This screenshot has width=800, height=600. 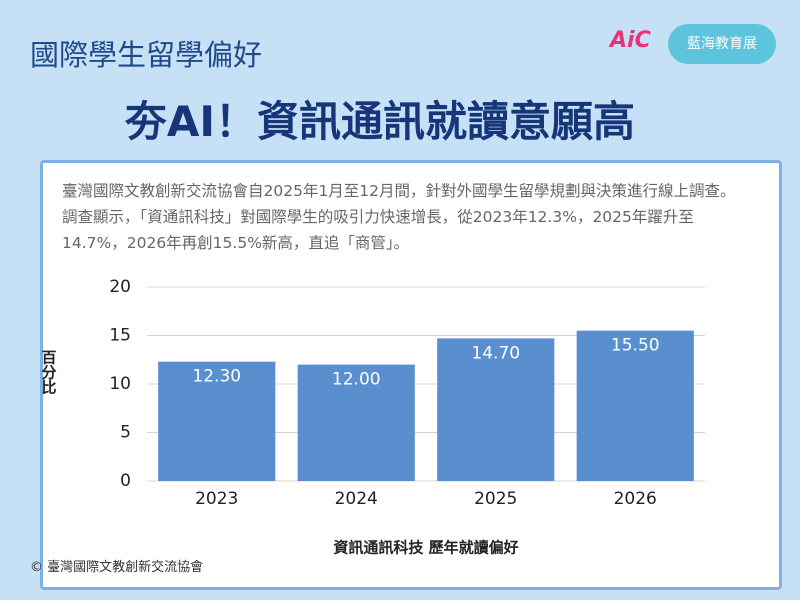 What do you see at coordinates (356, 499) in the screenshot?
I see `x-tick-label: 2024` at bounding box center [356, 499].